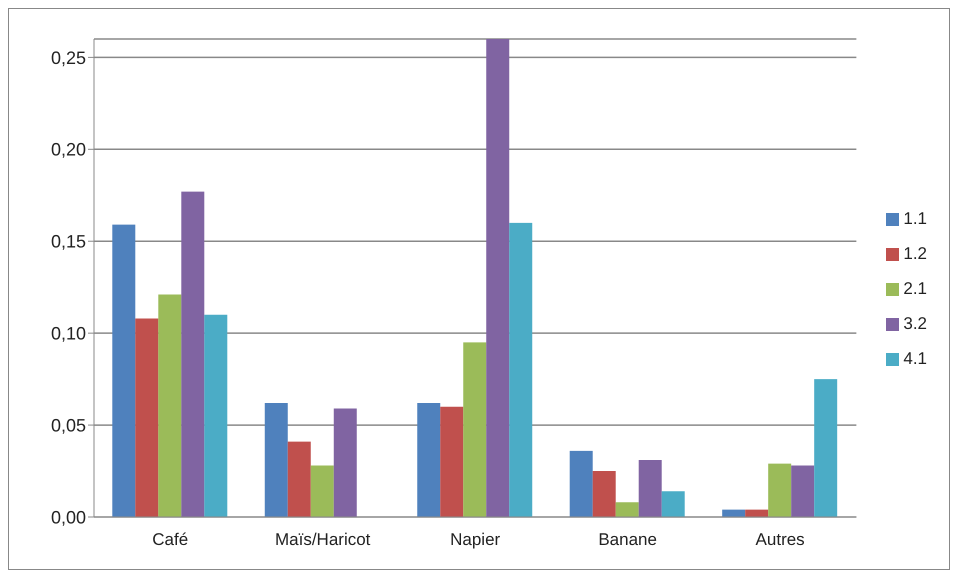  What do you see at coordinates (475, 540) in the screenshot?
I see `x-tick-label: Napier` at bounding box center [475, 540].